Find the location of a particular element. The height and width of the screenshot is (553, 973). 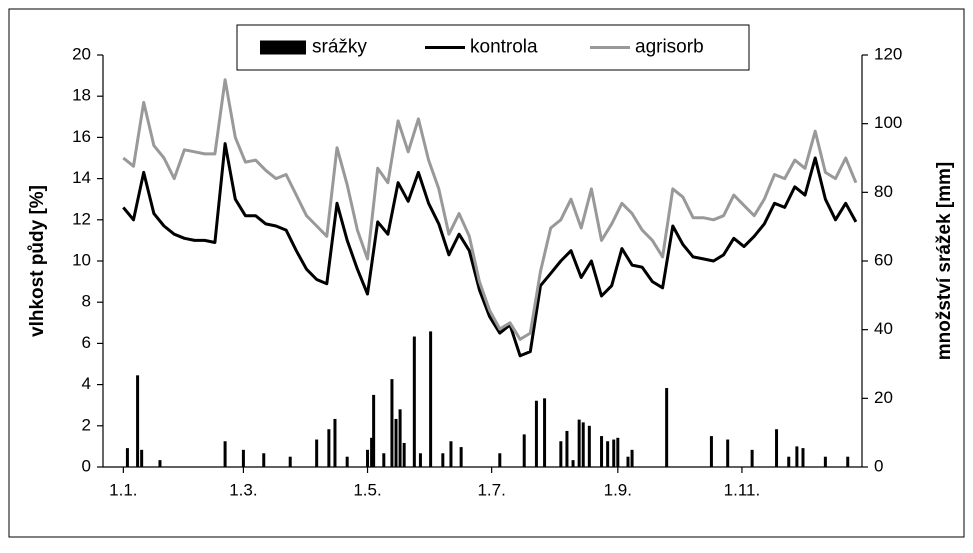

legend-label: kontrola is located at coordinates (504, 47).